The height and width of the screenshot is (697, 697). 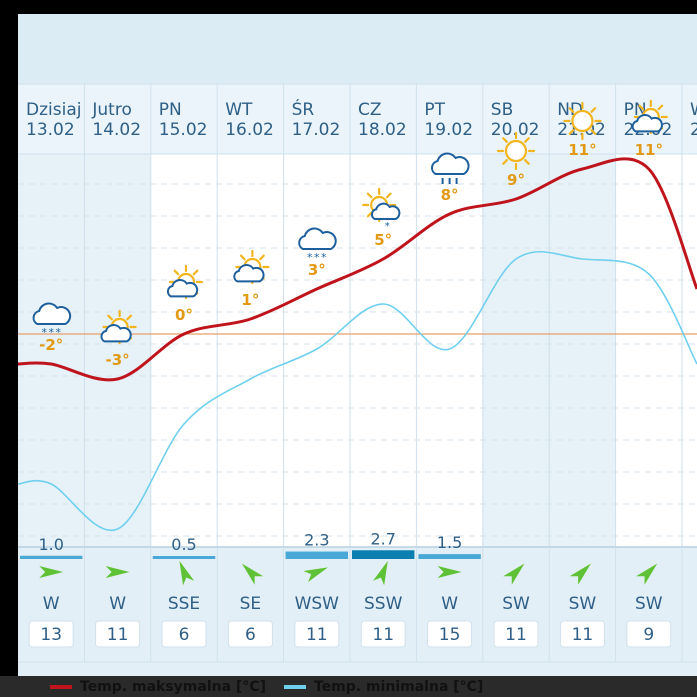 I want to click on precip-label: 2.7, so click(x=382, y=538).